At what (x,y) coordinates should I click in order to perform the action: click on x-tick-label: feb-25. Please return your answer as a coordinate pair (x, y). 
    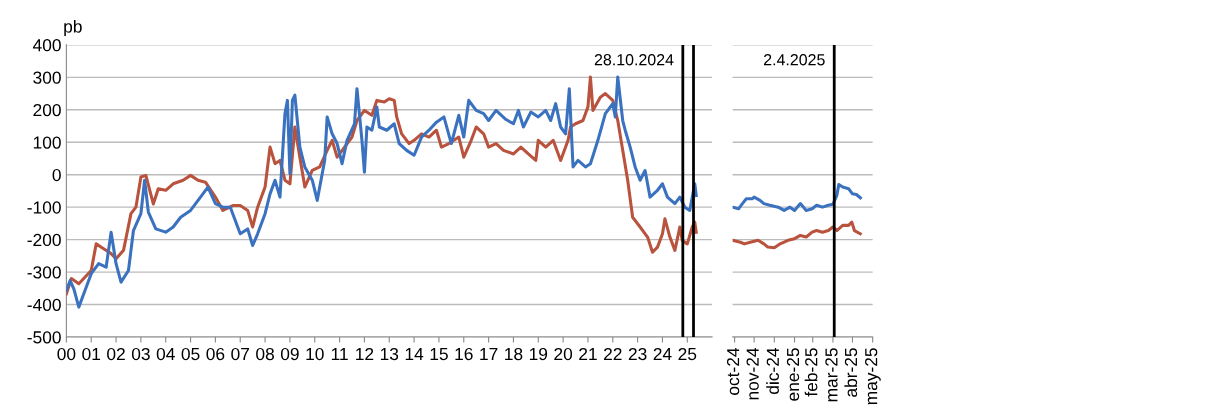
    Looking at the image, I should click on (811, 372).